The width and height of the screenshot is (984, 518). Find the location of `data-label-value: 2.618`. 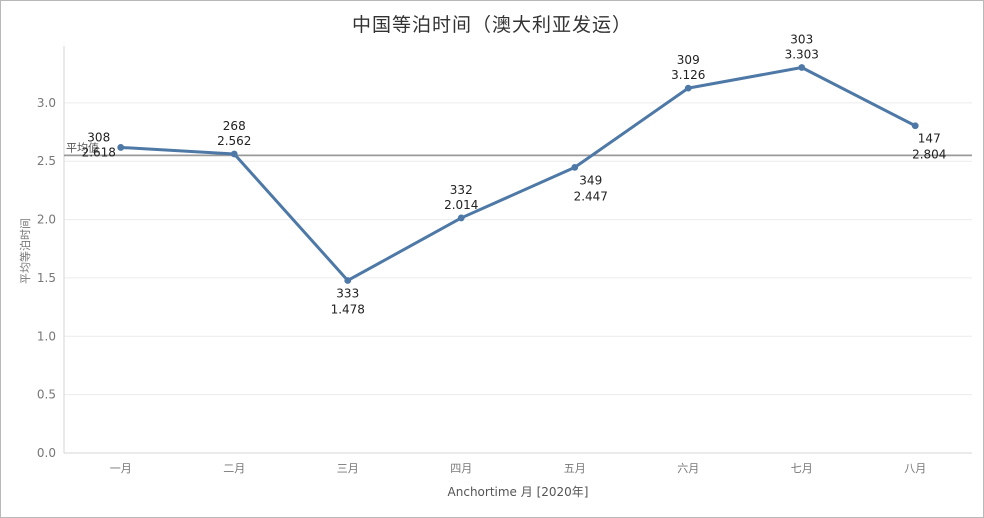

data-label-value: 2.618 is located at coordinates (99, 152).